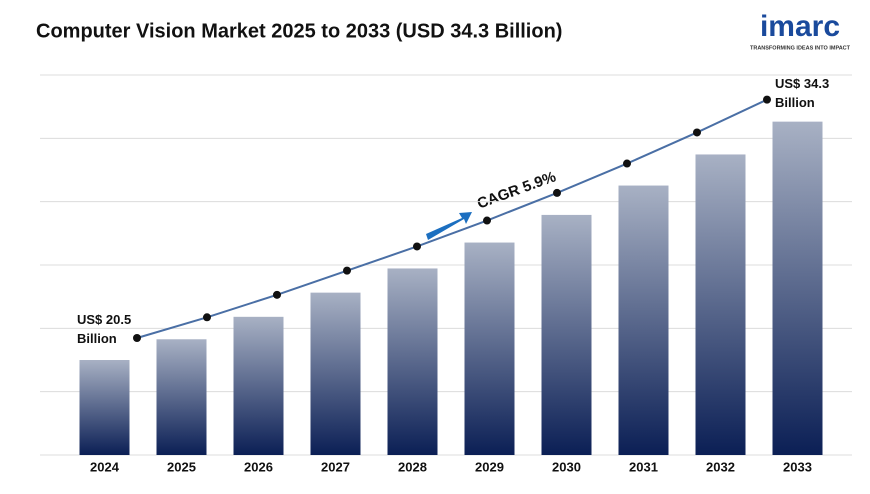 The width and height of the screenshot is (870, 494). Describe the element at coordinates (449, 226) in the screenshot. I see `cagr-arrow` at that location.